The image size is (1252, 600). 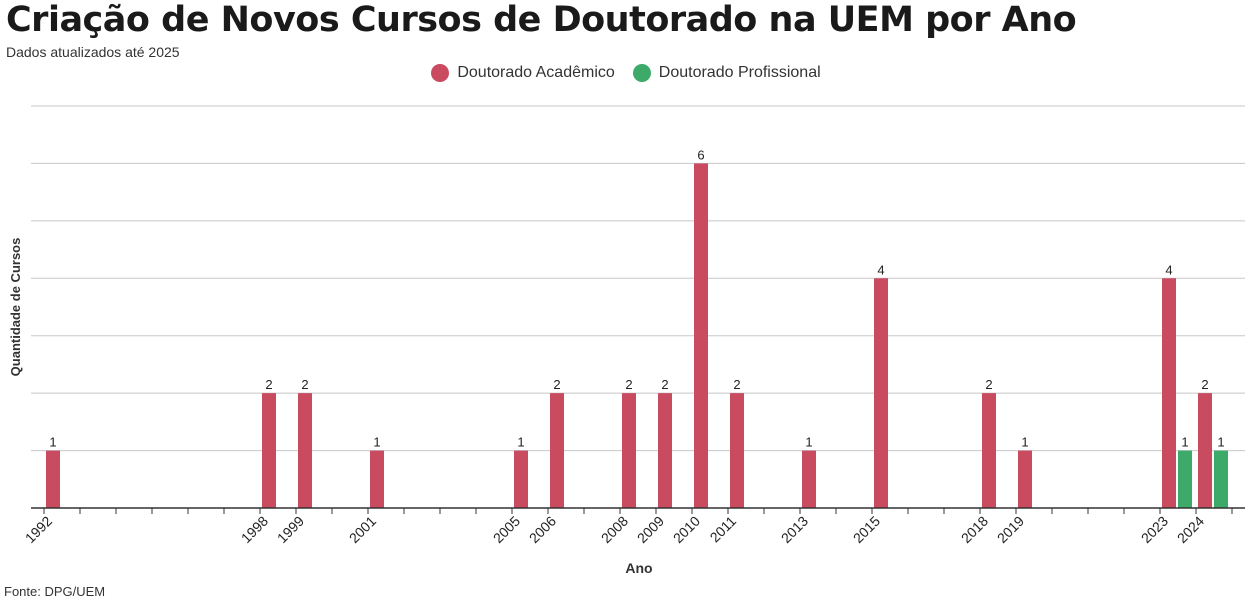 What do you see at coordinates (701, 335) in the screenshot?
I see `bar-academico-2010` at bounding box center [701, 335].